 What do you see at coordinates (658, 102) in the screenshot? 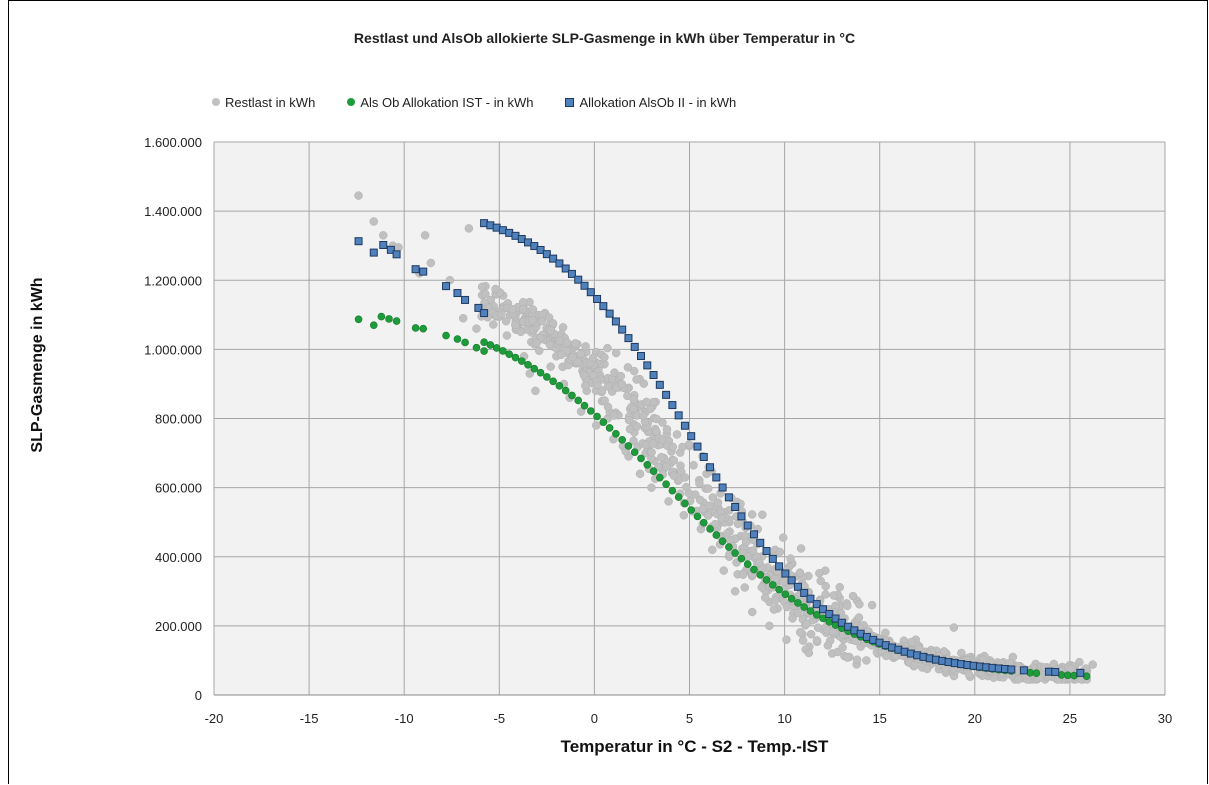
I see `legend-label-alsob2: Allokation AlsOb II - in kWh` at bounding box center [658, 102].